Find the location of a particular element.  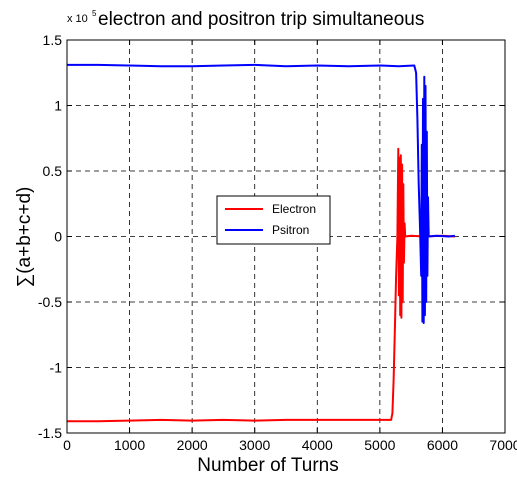

y-multiplier-exponent: 5 is located at coordinates (94, 13).